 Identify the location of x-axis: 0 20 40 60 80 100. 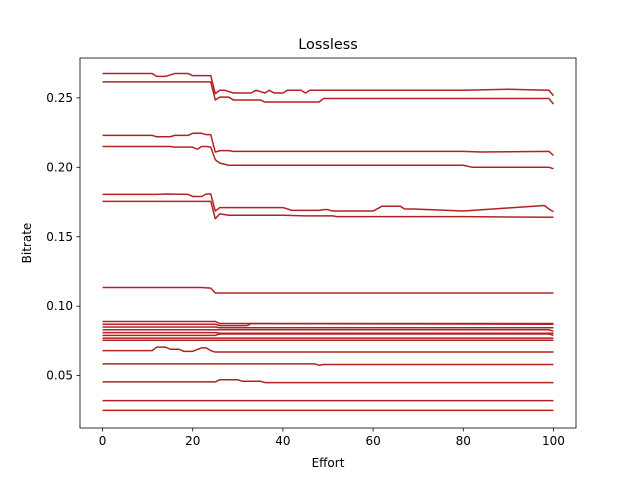
(332, 438).